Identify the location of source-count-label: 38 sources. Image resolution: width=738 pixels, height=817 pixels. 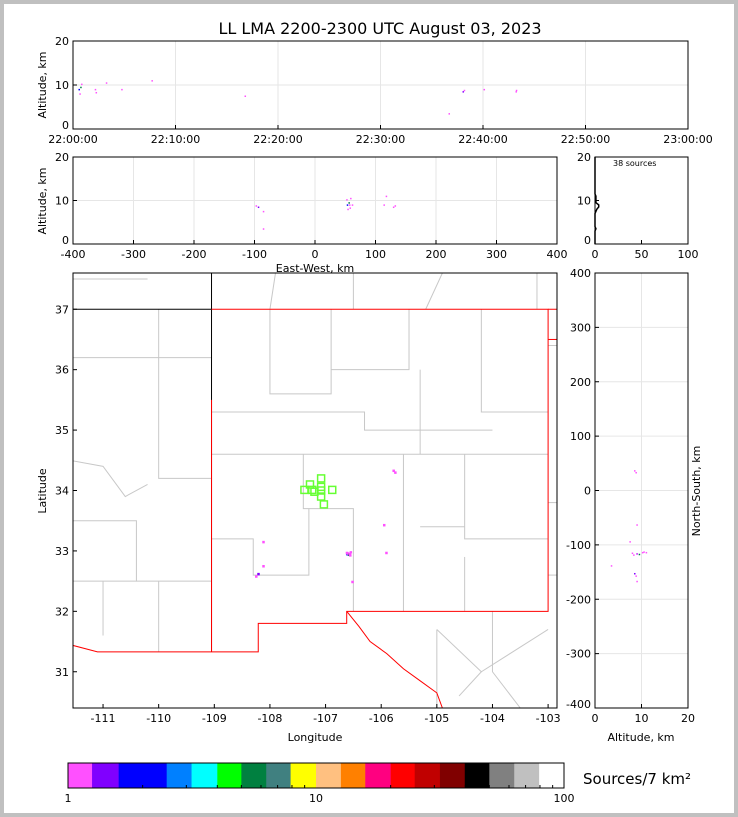
(634, 163).